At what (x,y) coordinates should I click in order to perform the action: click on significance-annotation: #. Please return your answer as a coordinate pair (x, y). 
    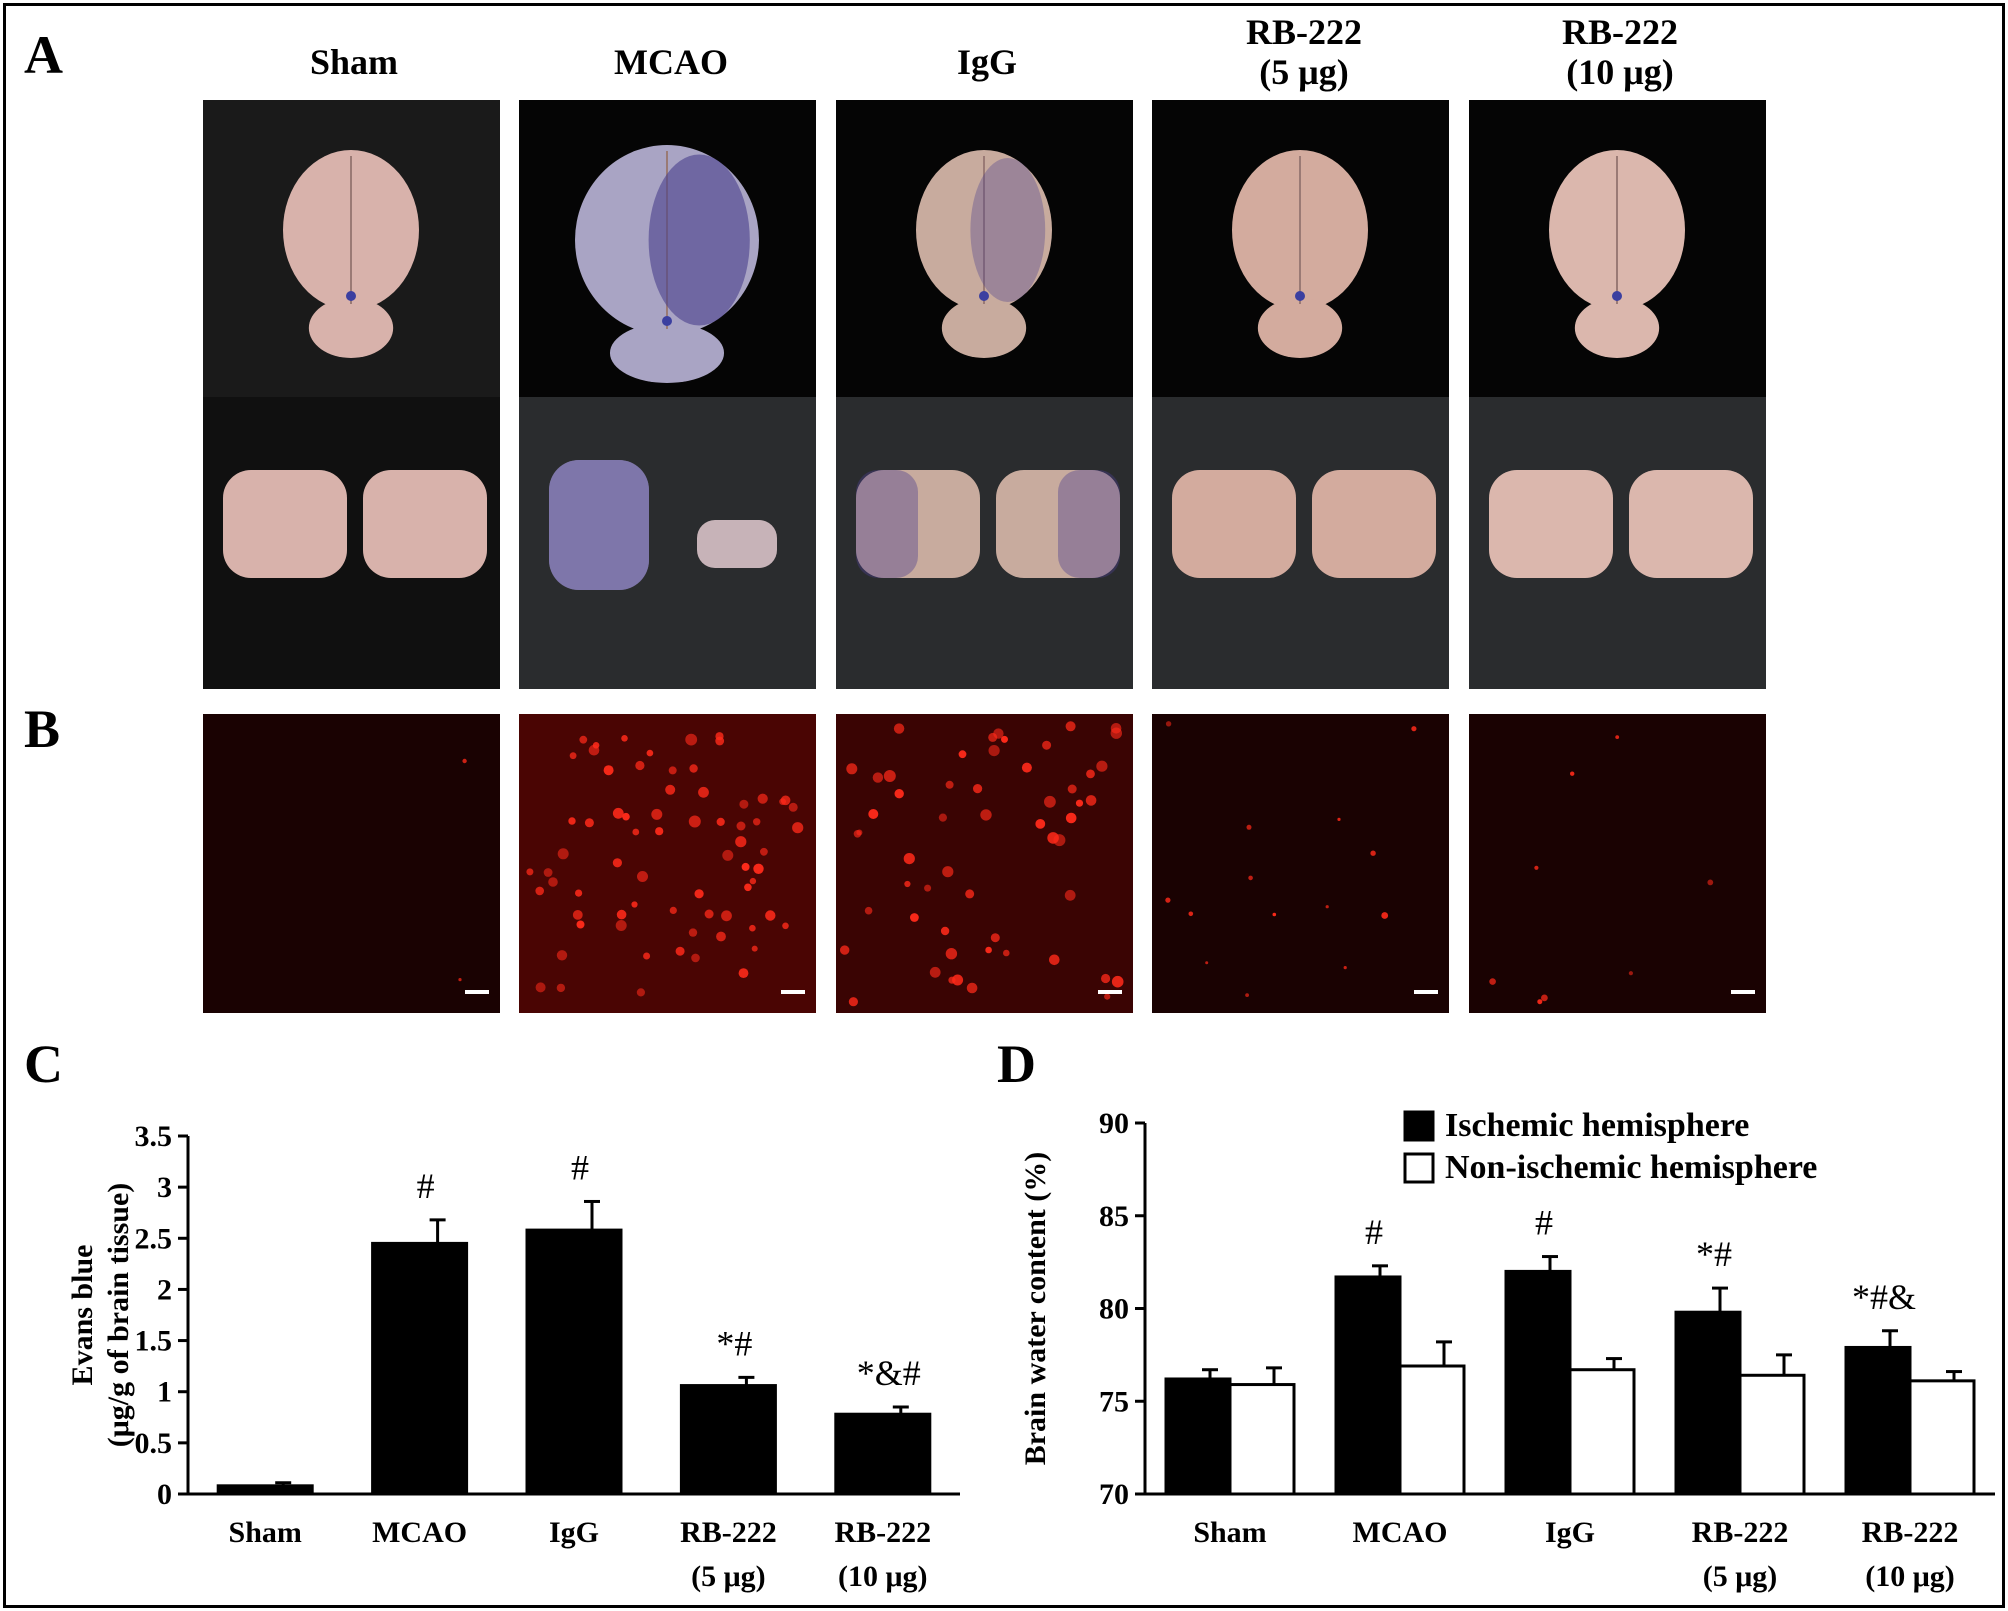
    Looking at the image, I should click on (426, 1186).